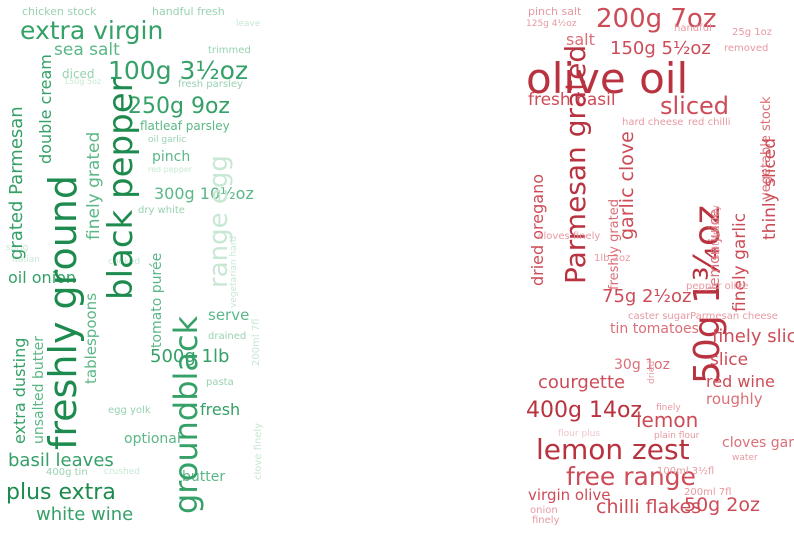 This screenshot has width=794, height=542. What do you see at coordinates (42, 277) in the screenshot?
I see `left-cloud-word: oil onion` at bounding box center [42, 277].